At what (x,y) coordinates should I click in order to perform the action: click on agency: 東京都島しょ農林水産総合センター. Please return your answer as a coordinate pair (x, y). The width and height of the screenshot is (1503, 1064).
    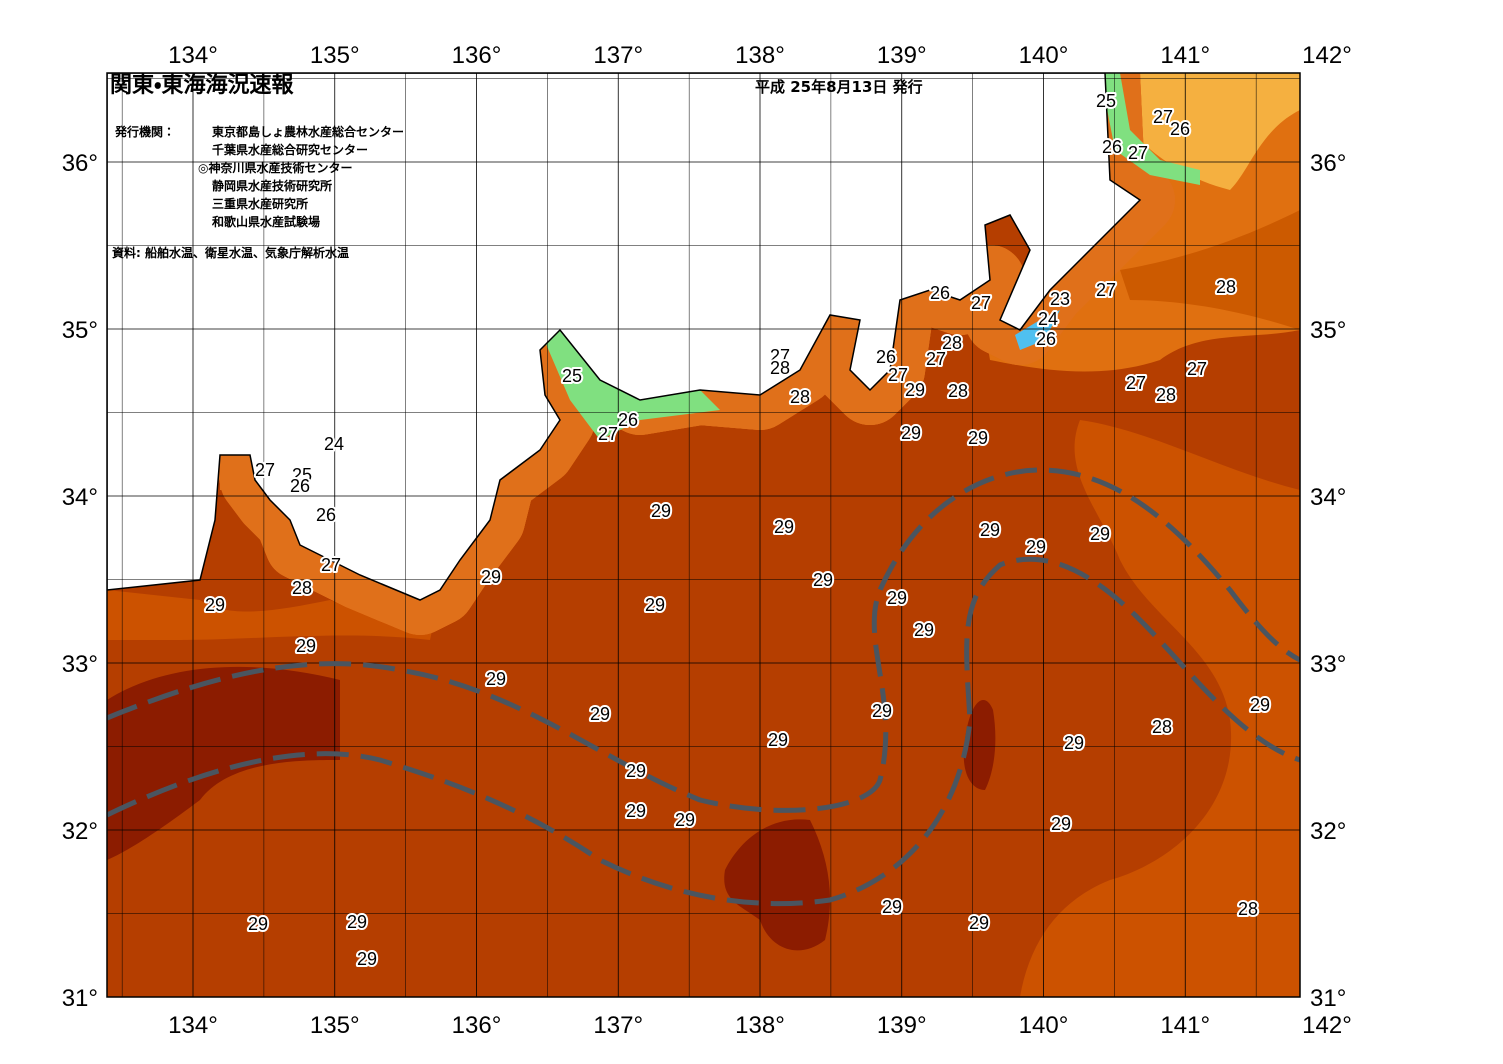
    Looking at the image, I should click on (308, 131).